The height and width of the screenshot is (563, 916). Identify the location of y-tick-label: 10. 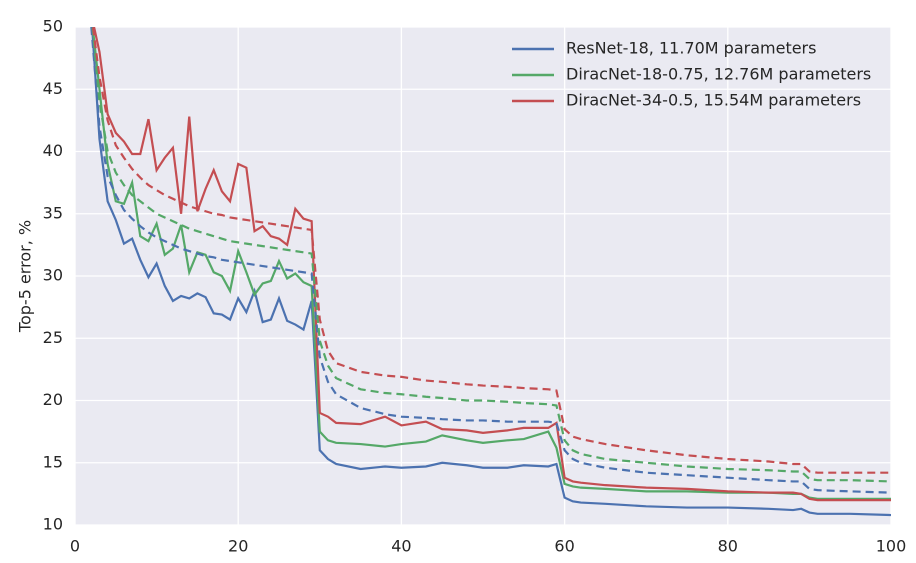
(53, 524).